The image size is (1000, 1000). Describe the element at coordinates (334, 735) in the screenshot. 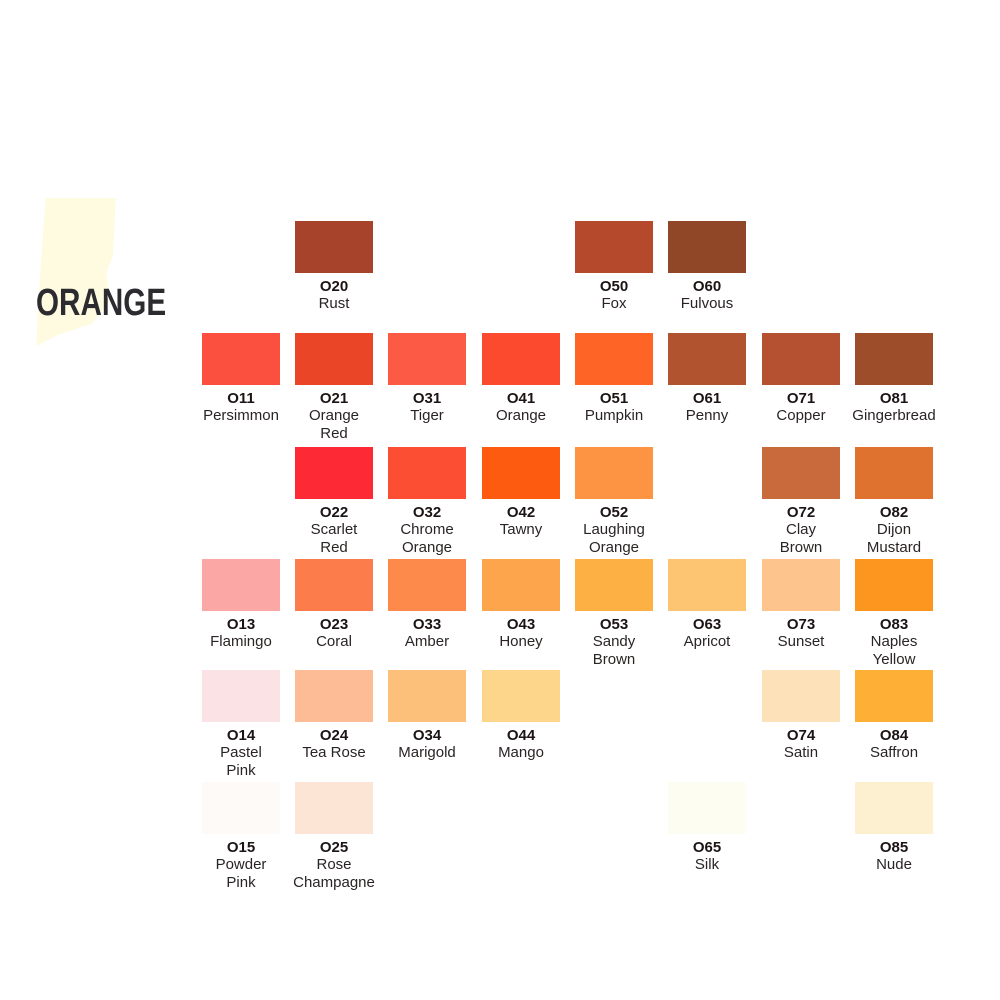

I see `swatch-code: O24` at that location.